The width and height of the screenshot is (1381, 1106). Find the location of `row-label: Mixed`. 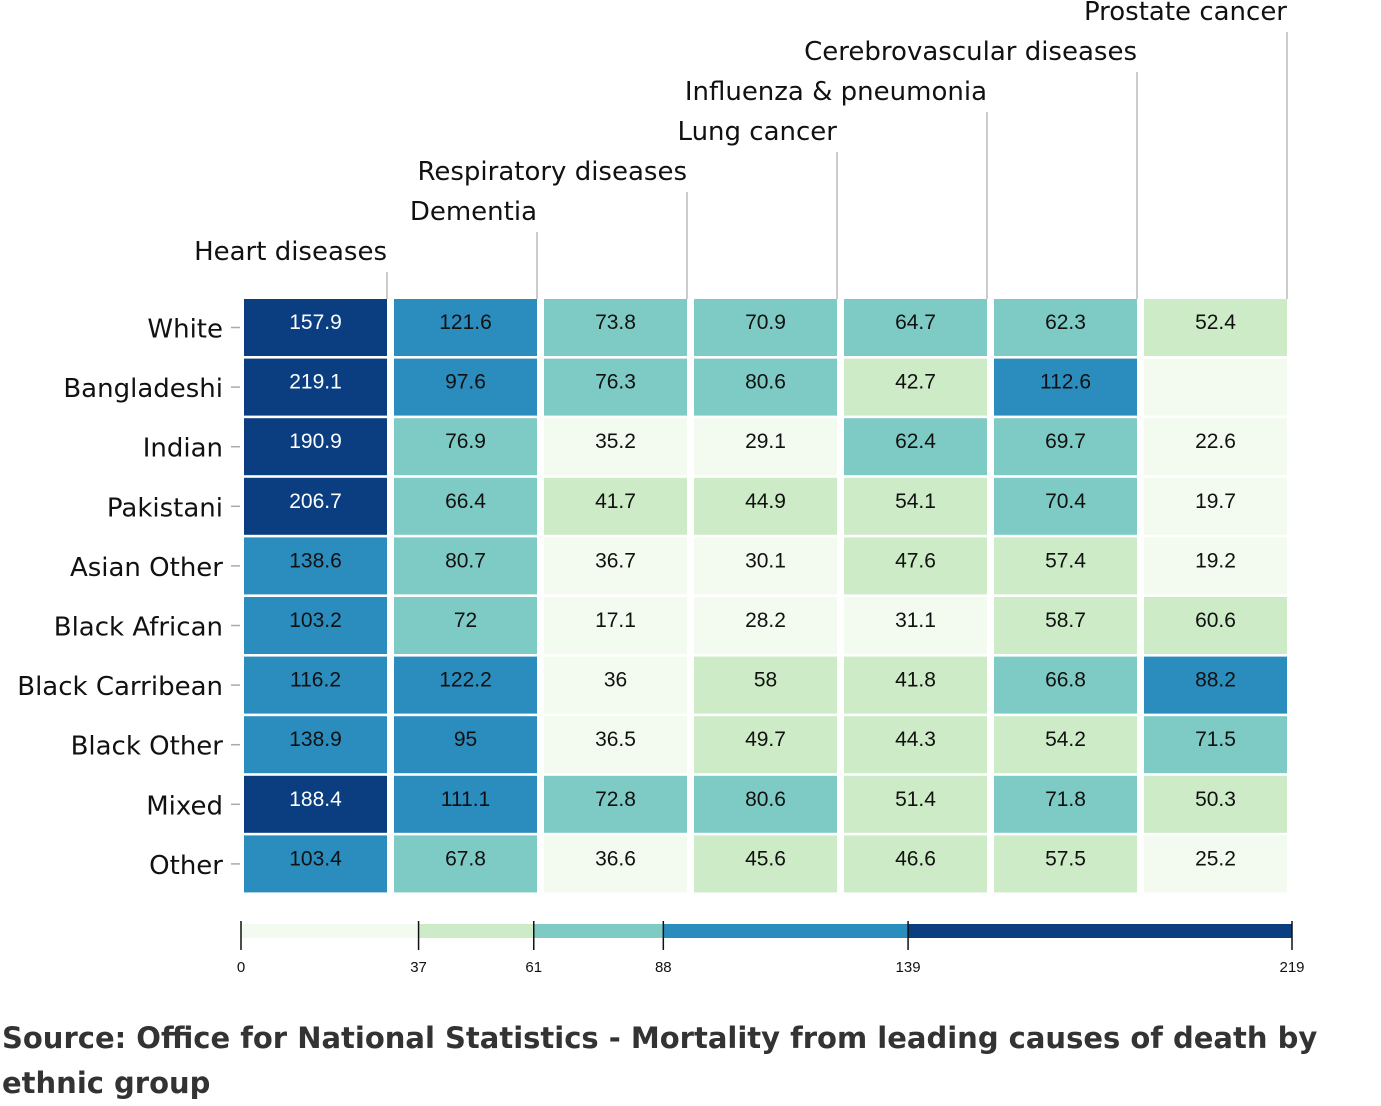

row-label: Mixed is located at coordinates (184, 806).